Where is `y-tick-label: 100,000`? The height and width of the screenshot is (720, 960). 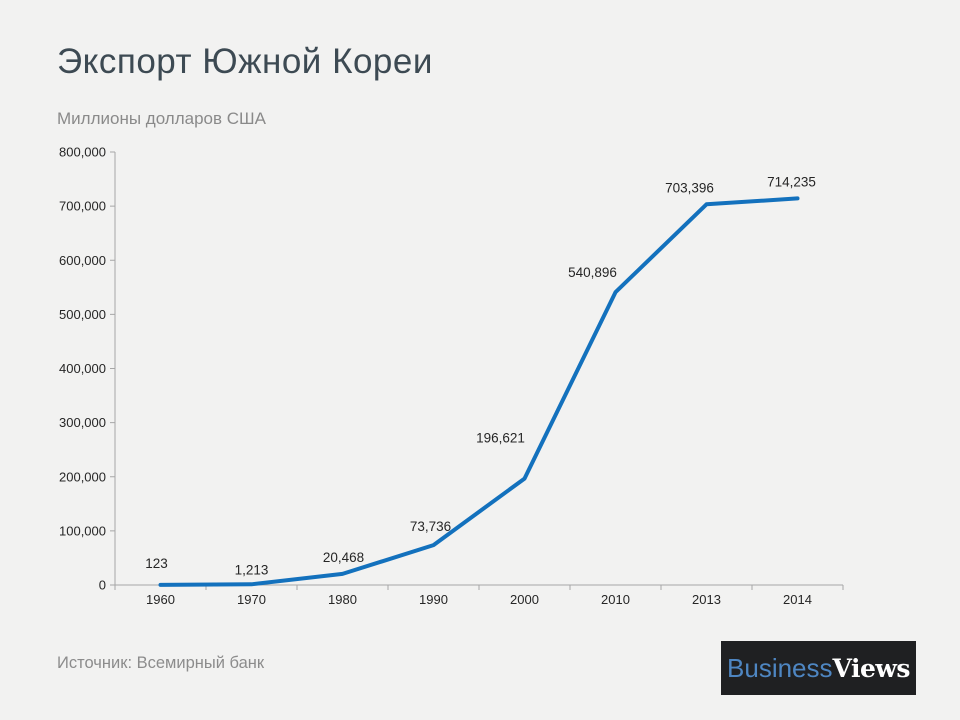
y-tick-label: 100,000 is located at coordinates (82, 530).